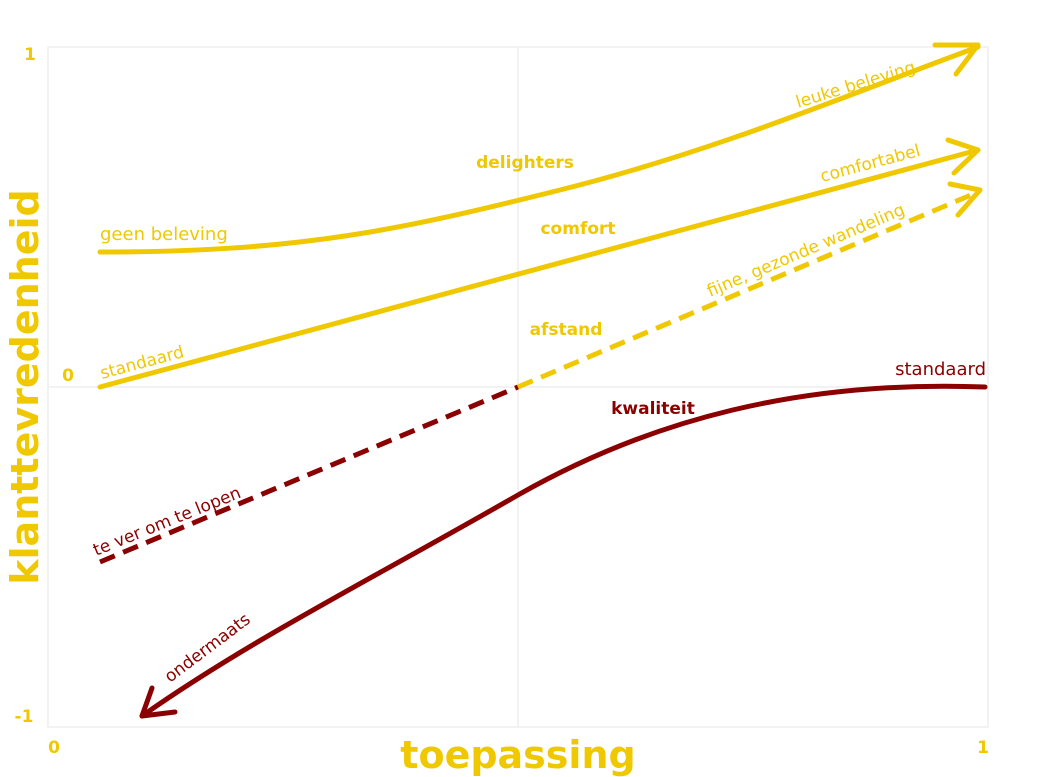 The height and width of the screenshot is (777, 1037). I want to click on afstand-negative-line, so click(309, 474).